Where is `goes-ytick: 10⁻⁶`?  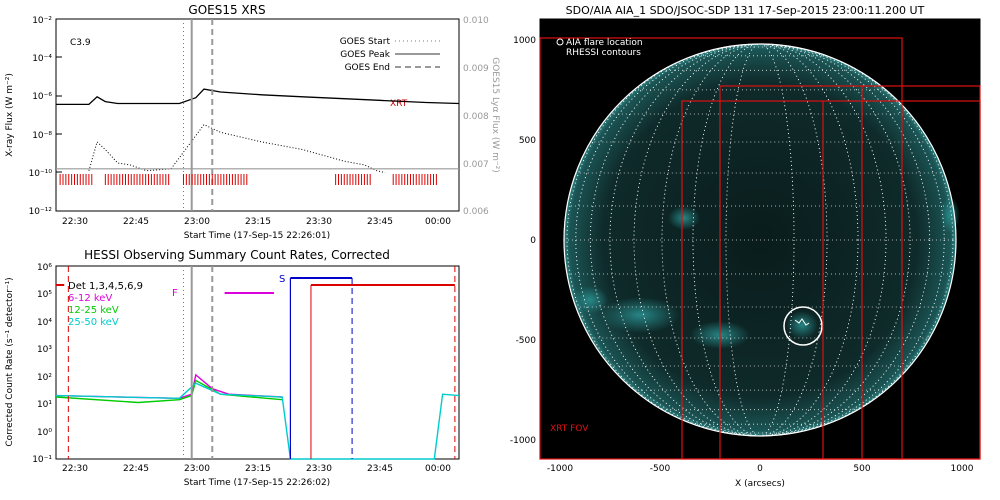
goes-ytick: 10⁻⁶ is located at coordinates (42, 97).